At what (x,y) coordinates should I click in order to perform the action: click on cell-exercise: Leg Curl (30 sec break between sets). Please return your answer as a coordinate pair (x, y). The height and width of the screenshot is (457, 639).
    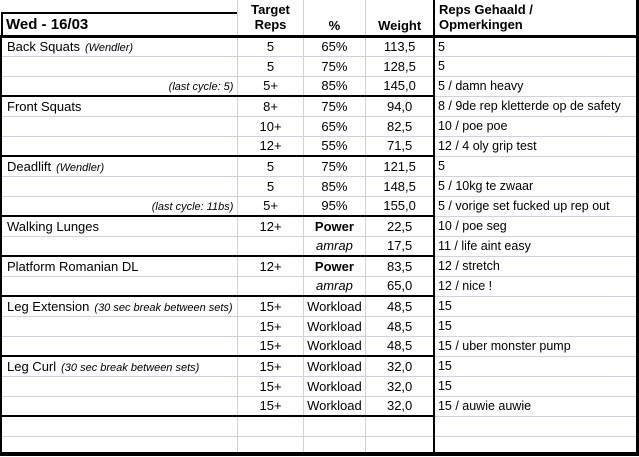
    Looking at the image, I should click on (119, 366).